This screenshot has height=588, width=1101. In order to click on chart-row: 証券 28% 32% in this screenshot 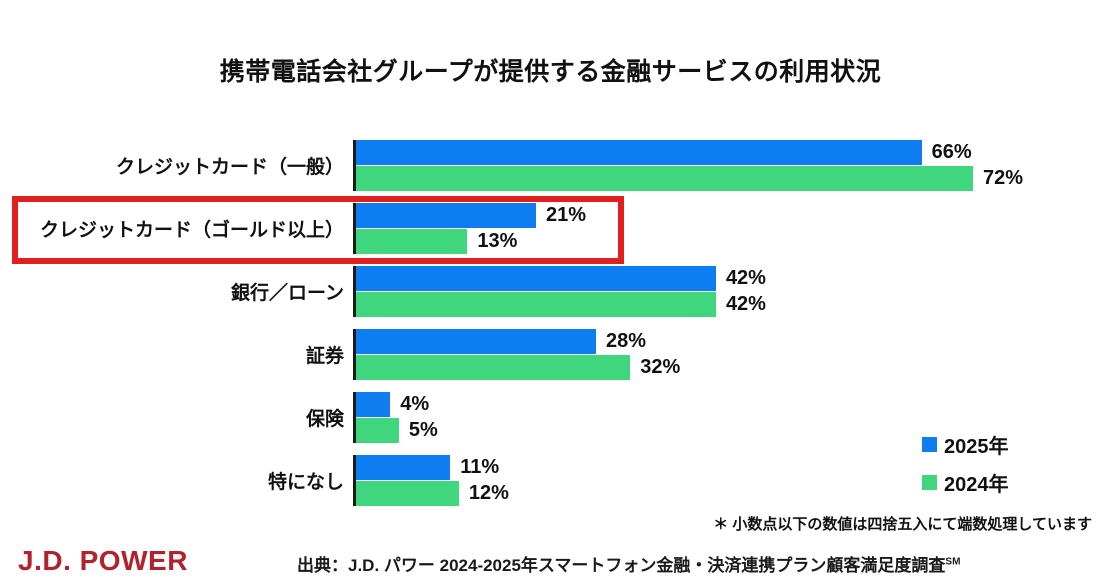, I will do `click(511, 354)`.